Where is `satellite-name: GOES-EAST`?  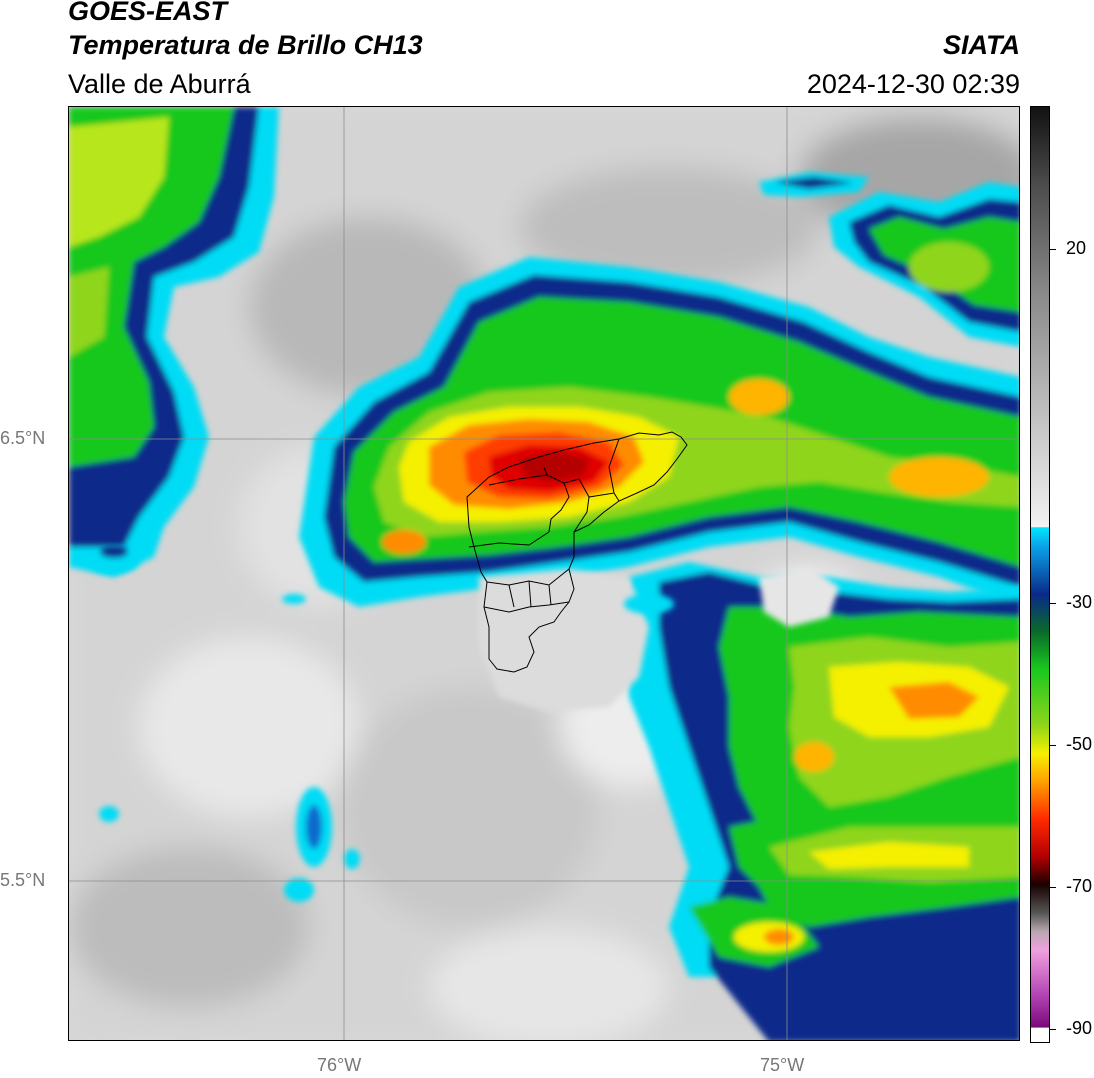
satellite-name: GOES-EAST is located at coordinates (148, 13).